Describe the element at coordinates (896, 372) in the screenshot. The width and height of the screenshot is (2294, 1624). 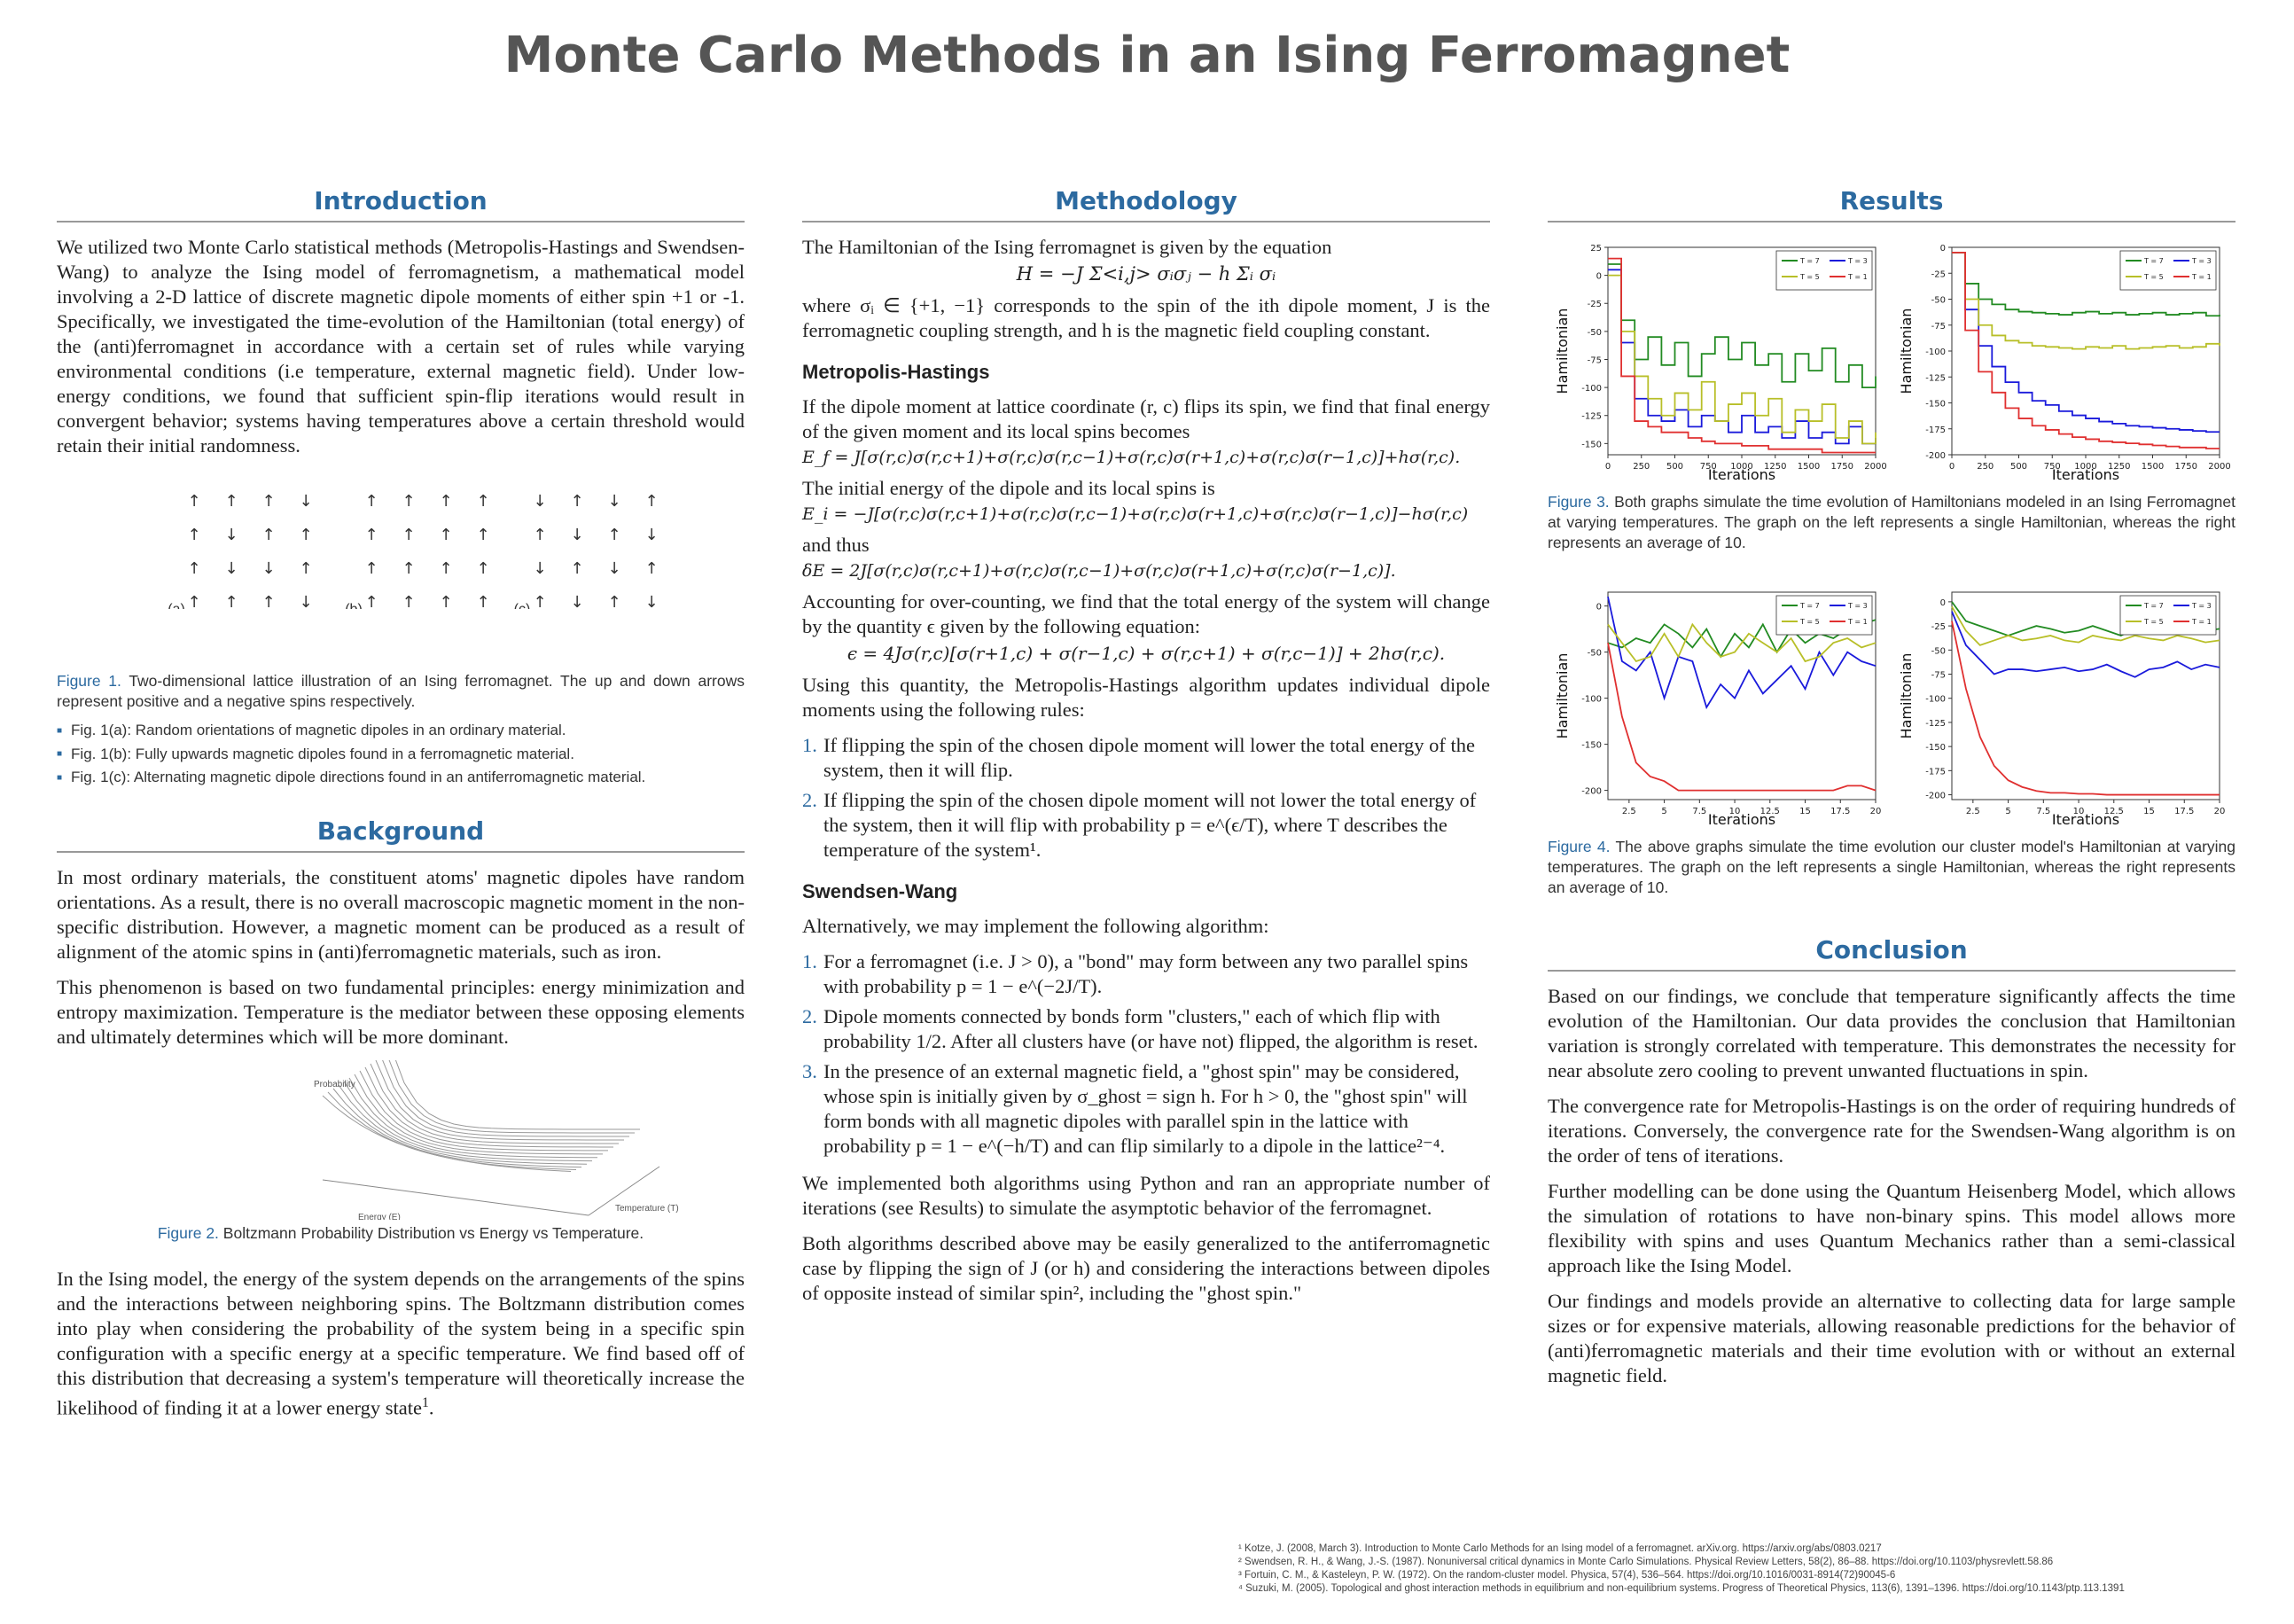
I see `metropolis-hastings-heading: Metropolis-Hastings` at that location.